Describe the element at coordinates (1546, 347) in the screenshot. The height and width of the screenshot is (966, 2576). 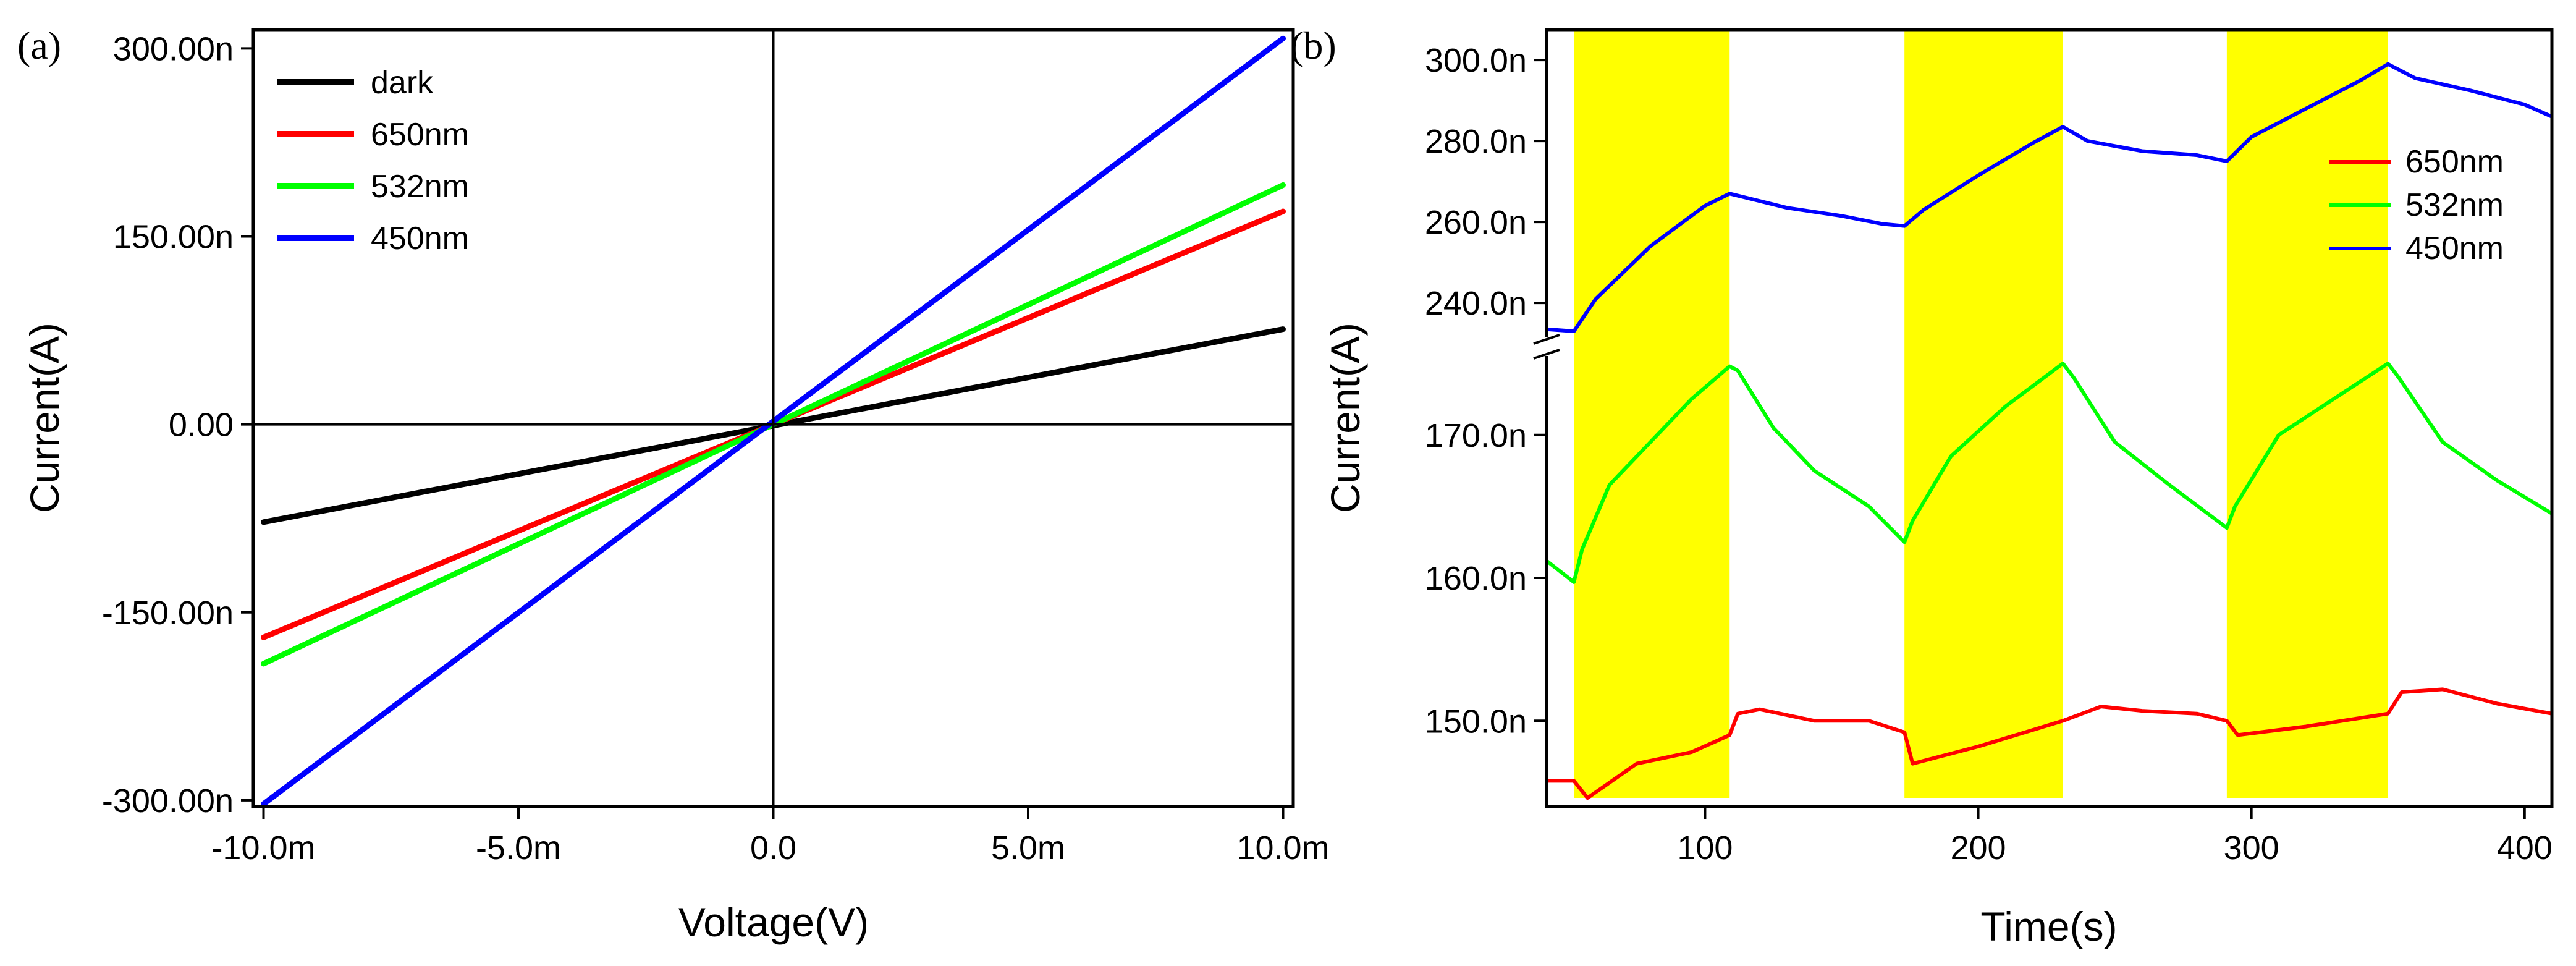
I see `panel-b-axis-break` at that location.